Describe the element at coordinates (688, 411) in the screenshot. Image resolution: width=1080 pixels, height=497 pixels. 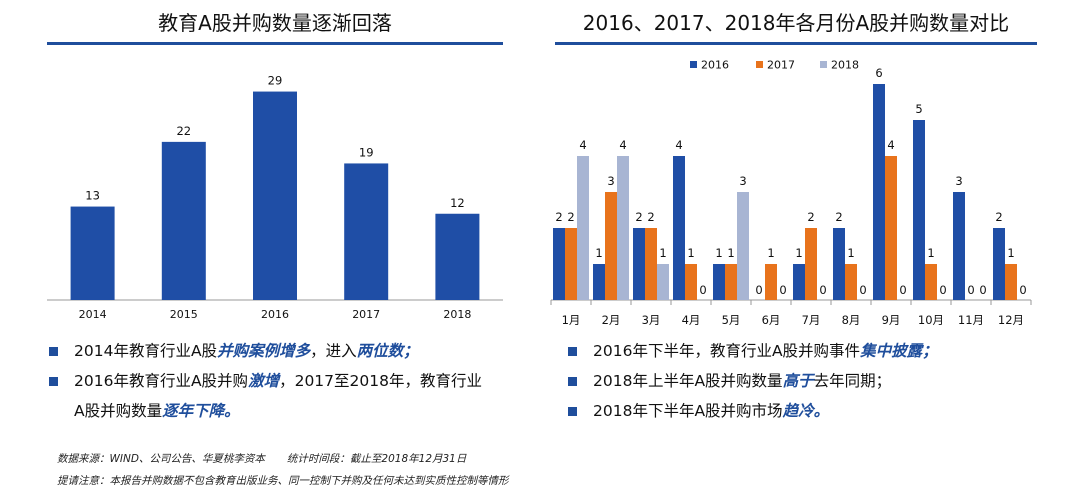
I see `bullet-text: 2018年下半年A股并购市场` at that location.